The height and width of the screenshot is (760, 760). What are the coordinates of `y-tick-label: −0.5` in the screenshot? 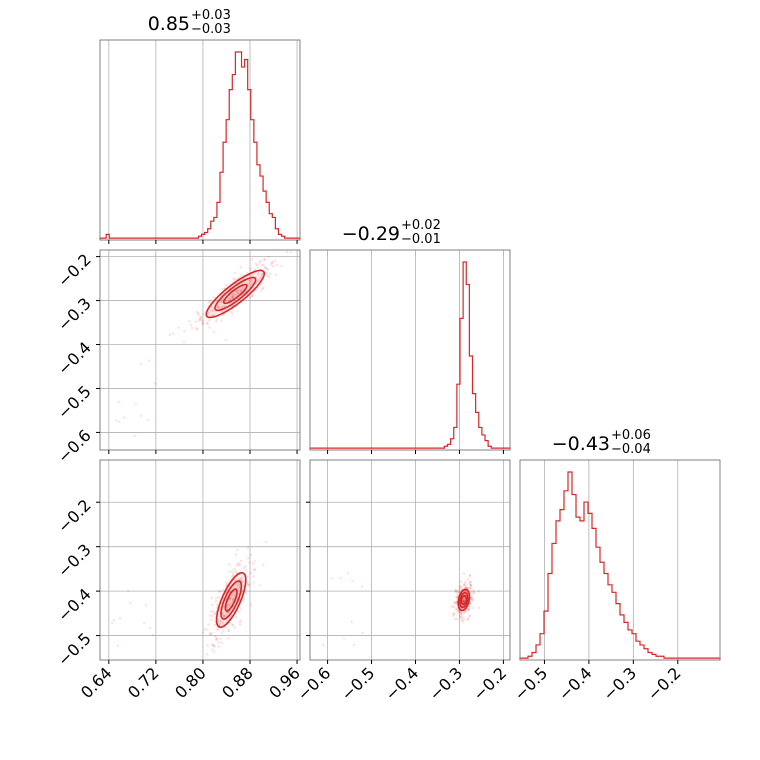 It's located at (74, 402).